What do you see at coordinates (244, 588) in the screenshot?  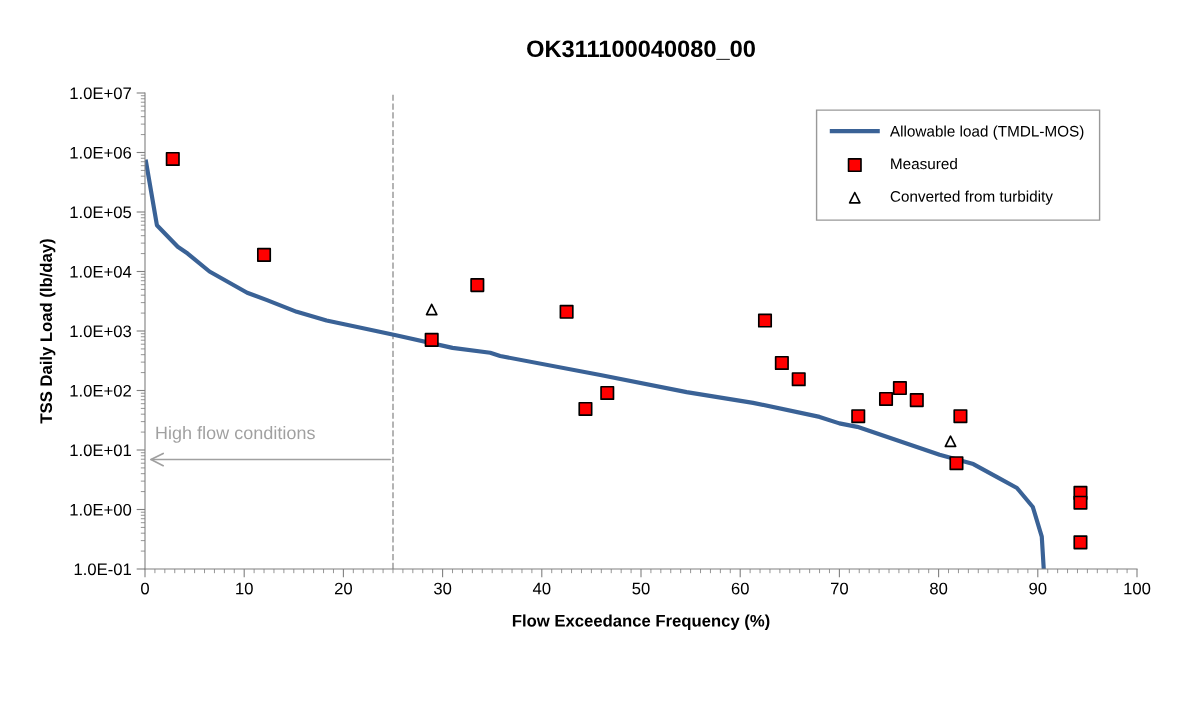 I see `x-tick-label: 10` at bounding box center [244, 588].